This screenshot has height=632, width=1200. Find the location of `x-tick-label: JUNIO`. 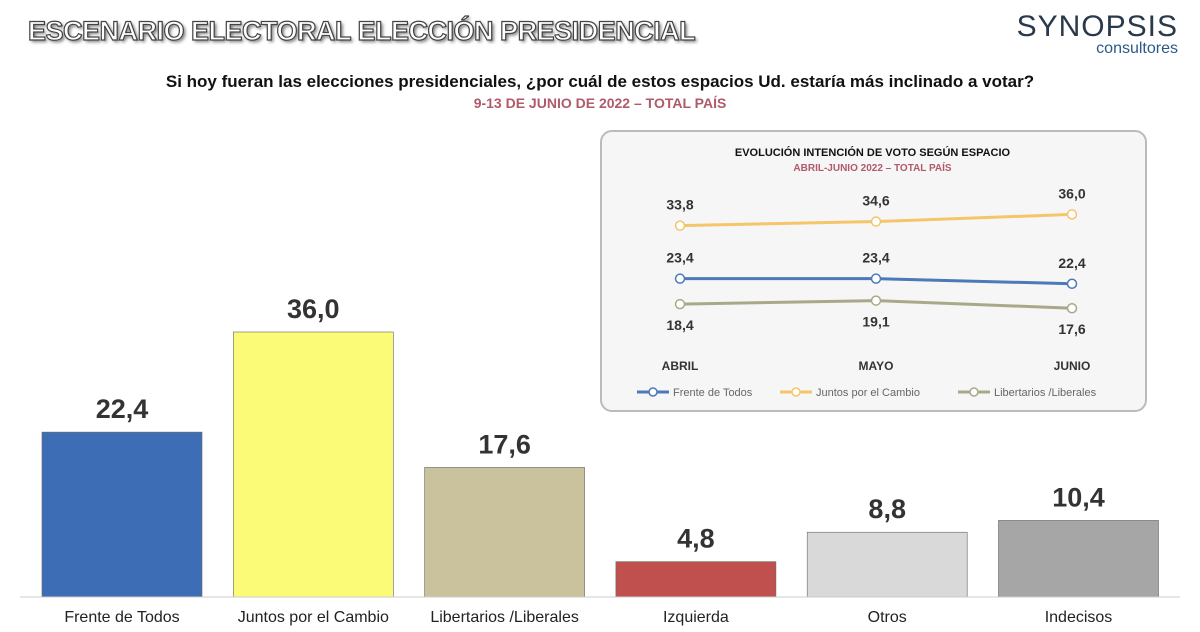

x-tick-label: JUNIO is located at coordinates (1072, 366).